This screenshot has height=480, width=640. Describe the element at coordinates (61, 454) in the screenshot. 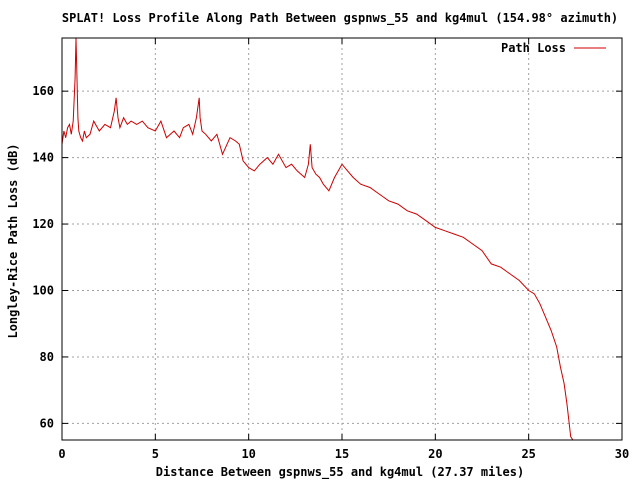

I see `x-tick-label: 0` at that location.